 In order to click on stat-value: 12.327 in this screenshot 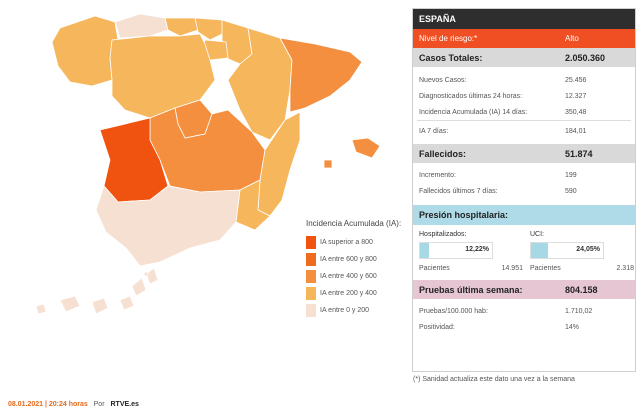, I will do `click(576, 96)`.